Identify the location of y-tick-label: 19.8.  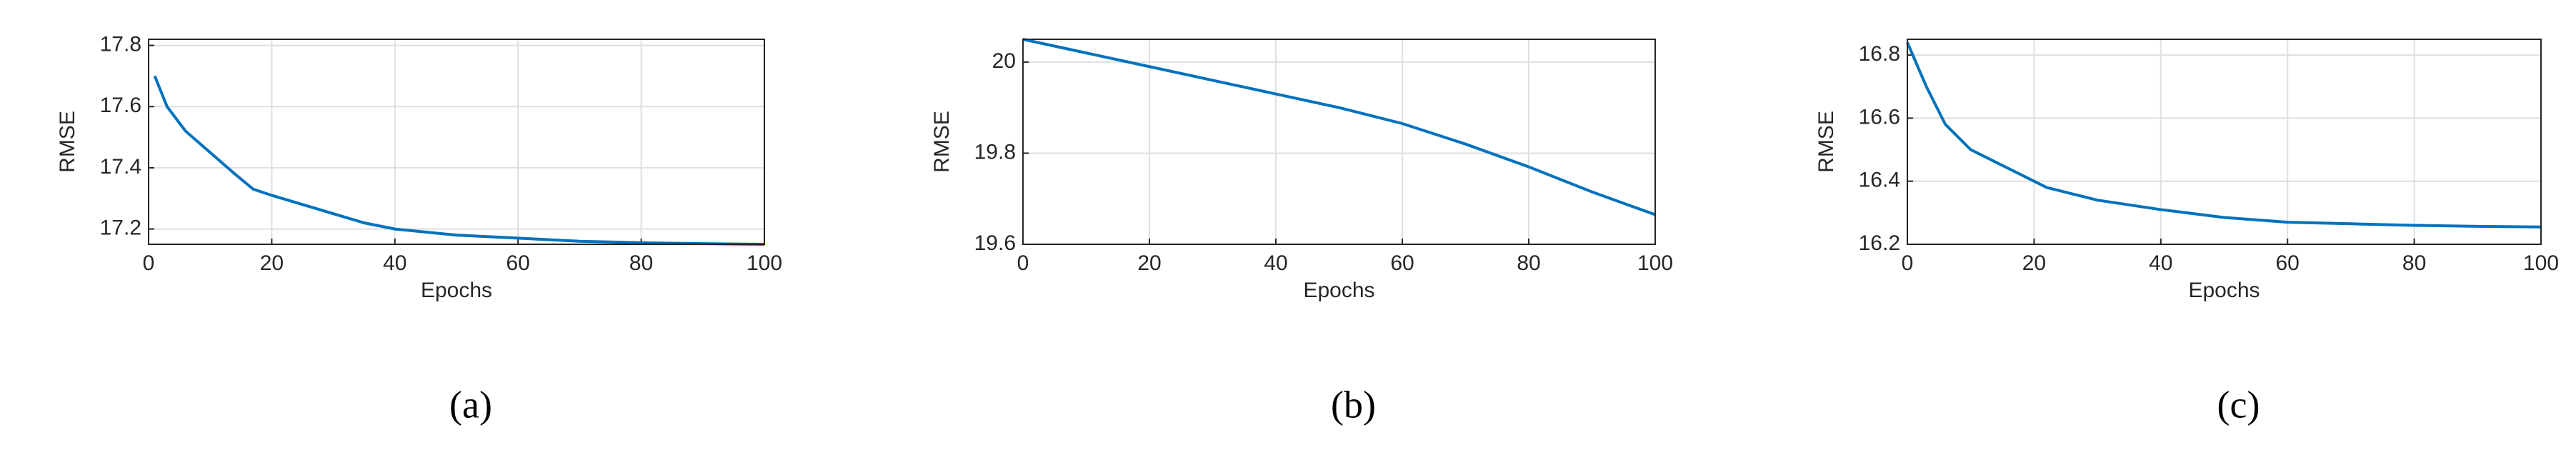
(995, 152).